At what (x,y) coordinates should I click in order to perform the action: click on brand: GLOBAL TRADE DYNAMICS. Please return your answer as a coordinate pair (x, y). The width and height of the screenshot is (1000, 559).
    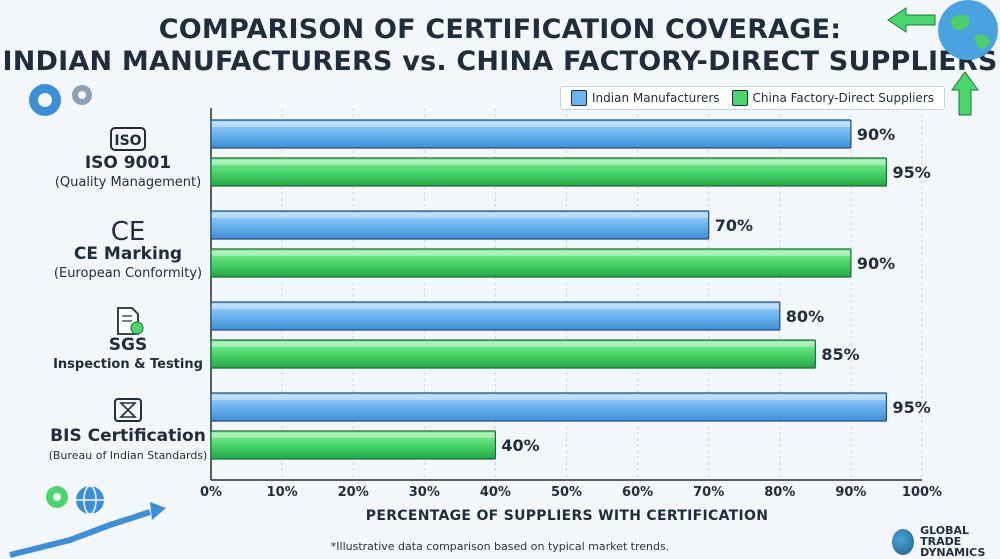
    Looking at the image, I should click on (946, 541).